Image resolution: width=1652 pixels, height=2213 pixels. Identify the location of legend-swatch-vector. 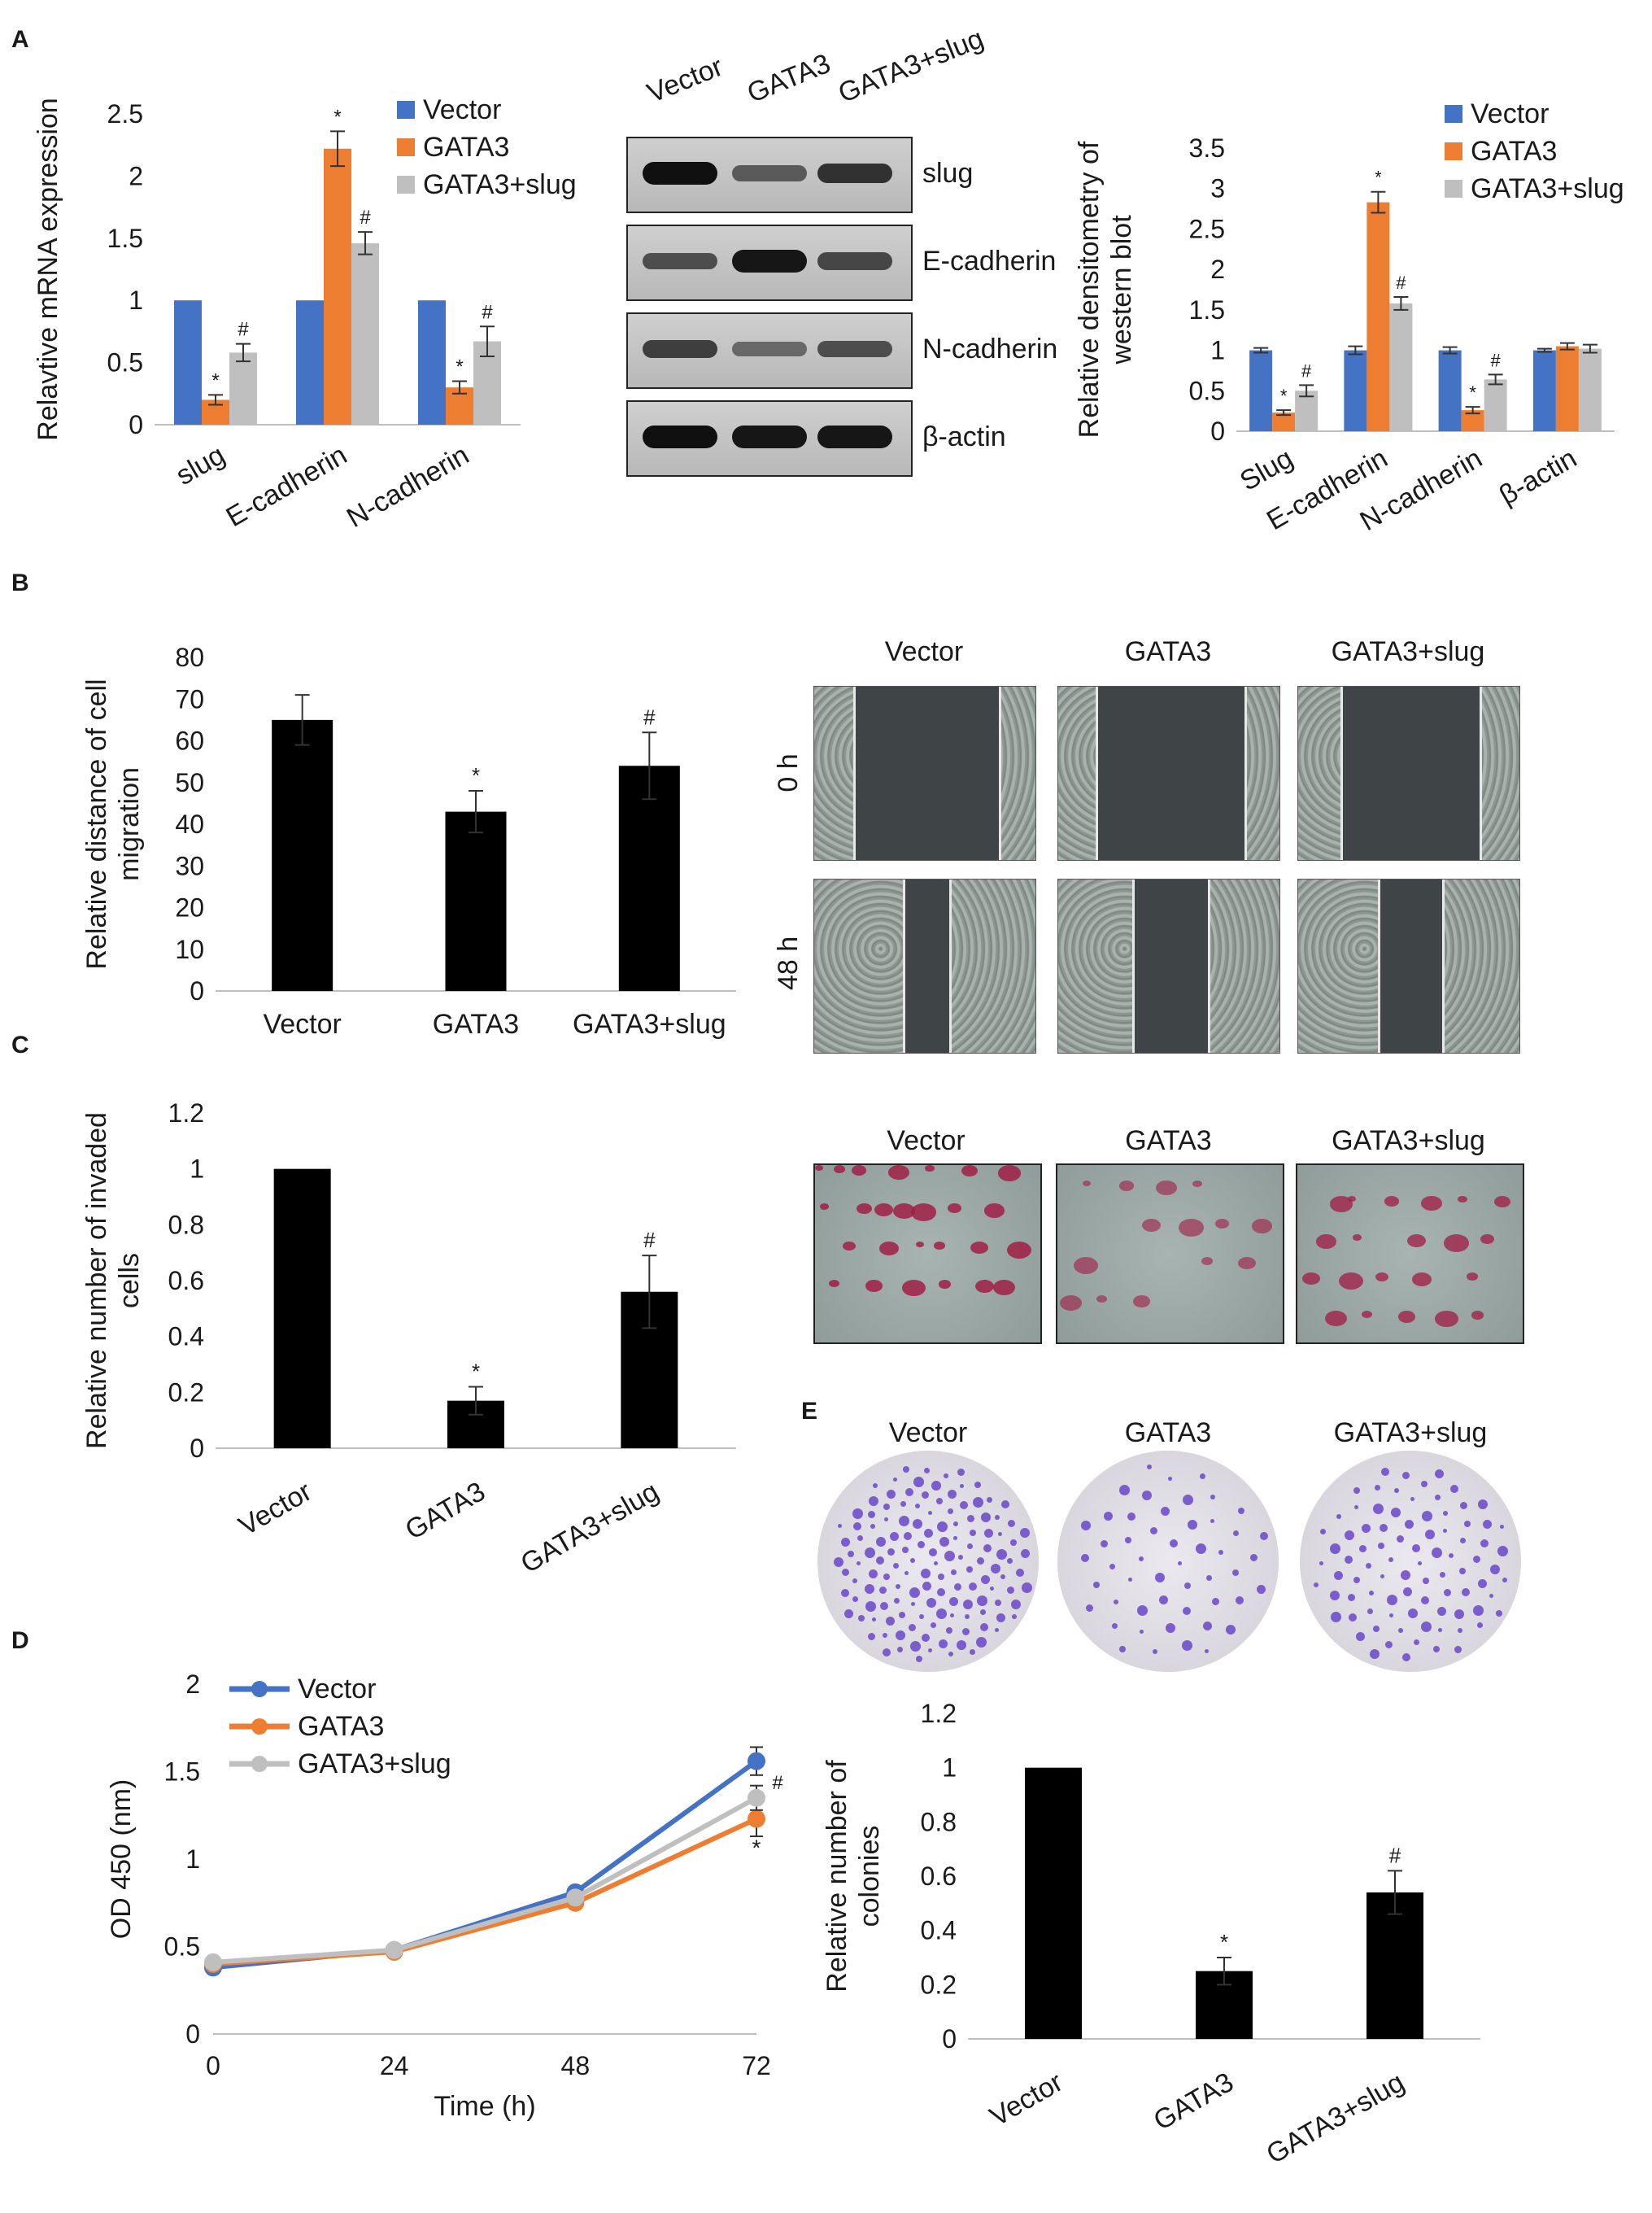
(1453, 114).